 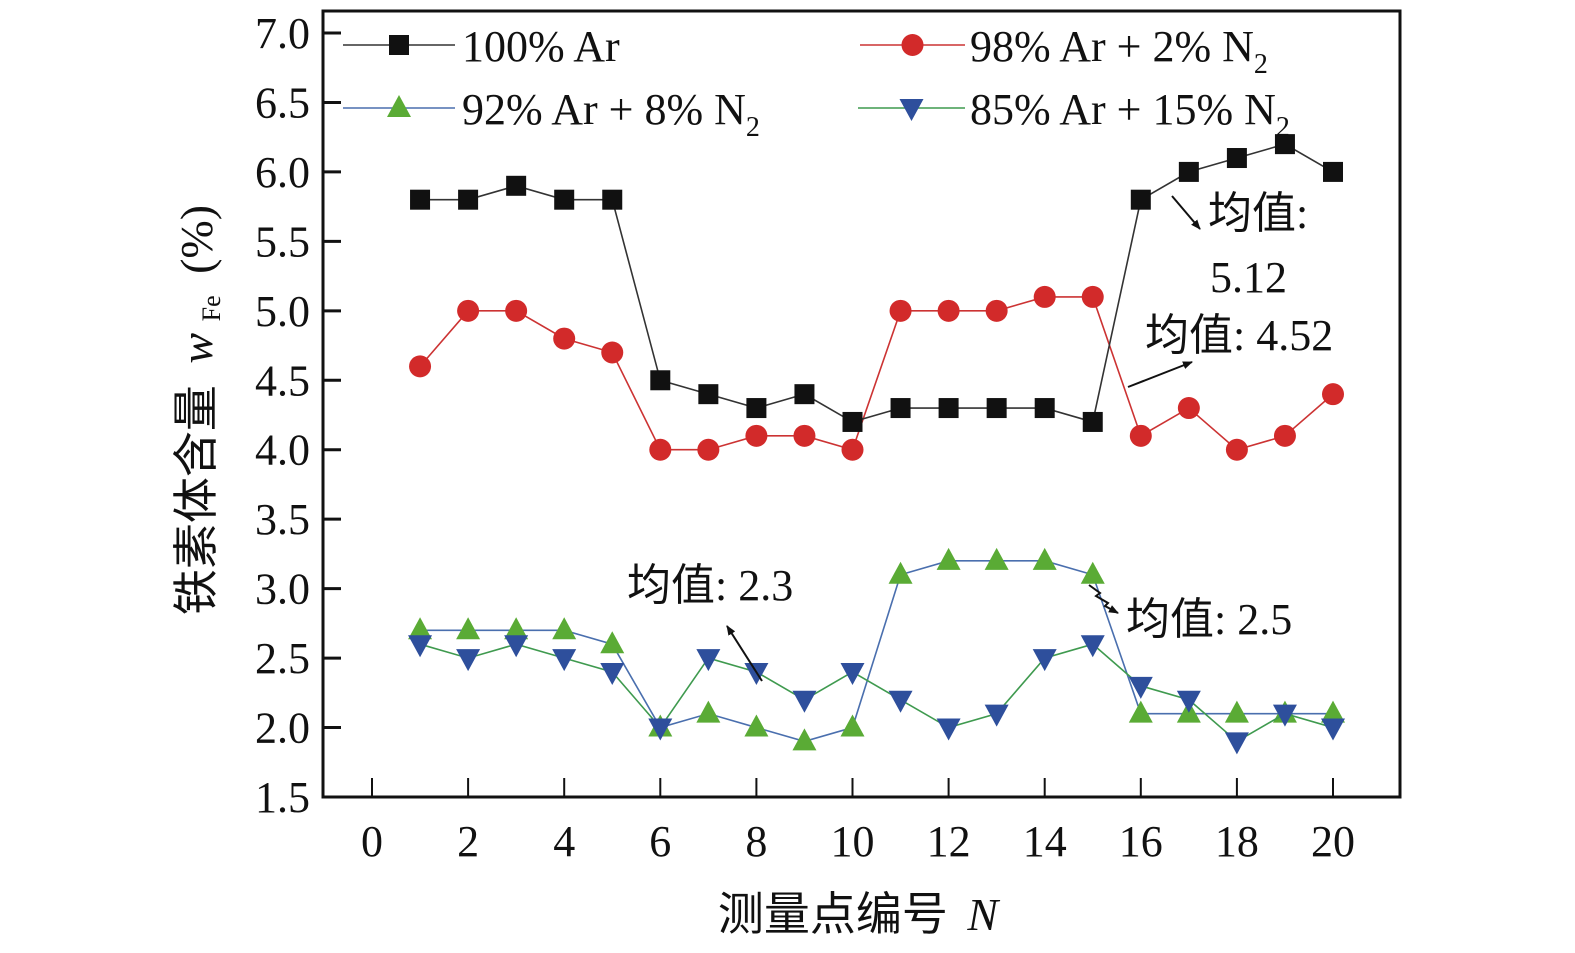 I want to click on annotation-mean-85ar: 均值: 2.3, so click(x=710, y=621).